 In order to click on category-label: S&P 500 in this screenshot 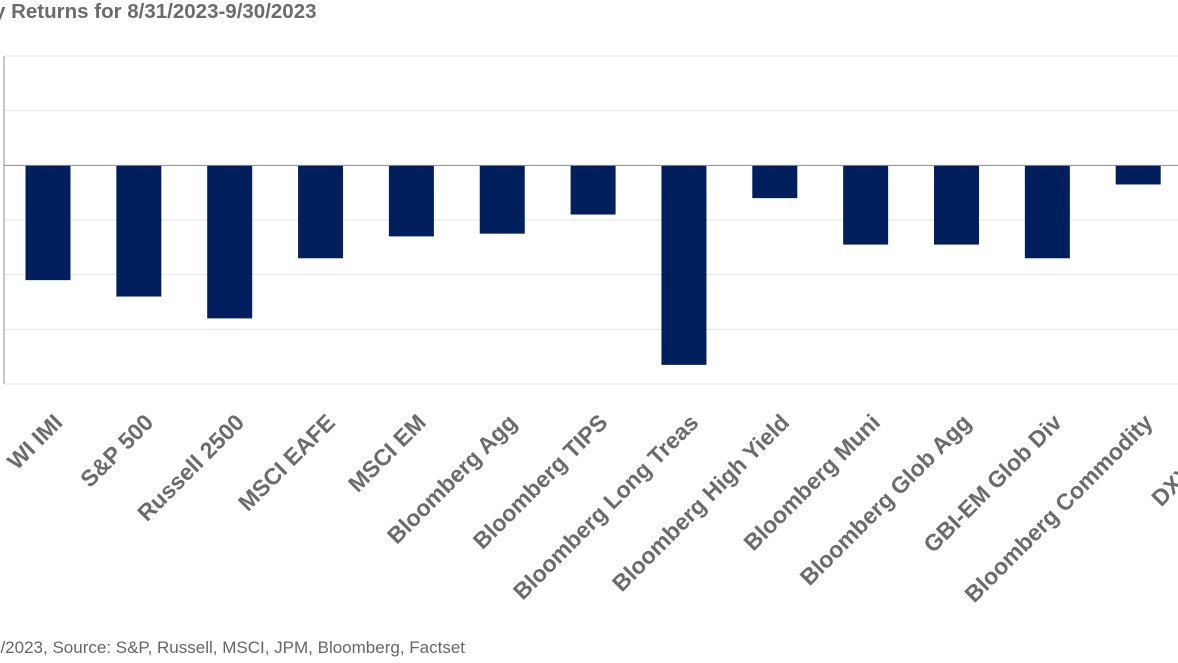, I will do `click(116, 450)`.